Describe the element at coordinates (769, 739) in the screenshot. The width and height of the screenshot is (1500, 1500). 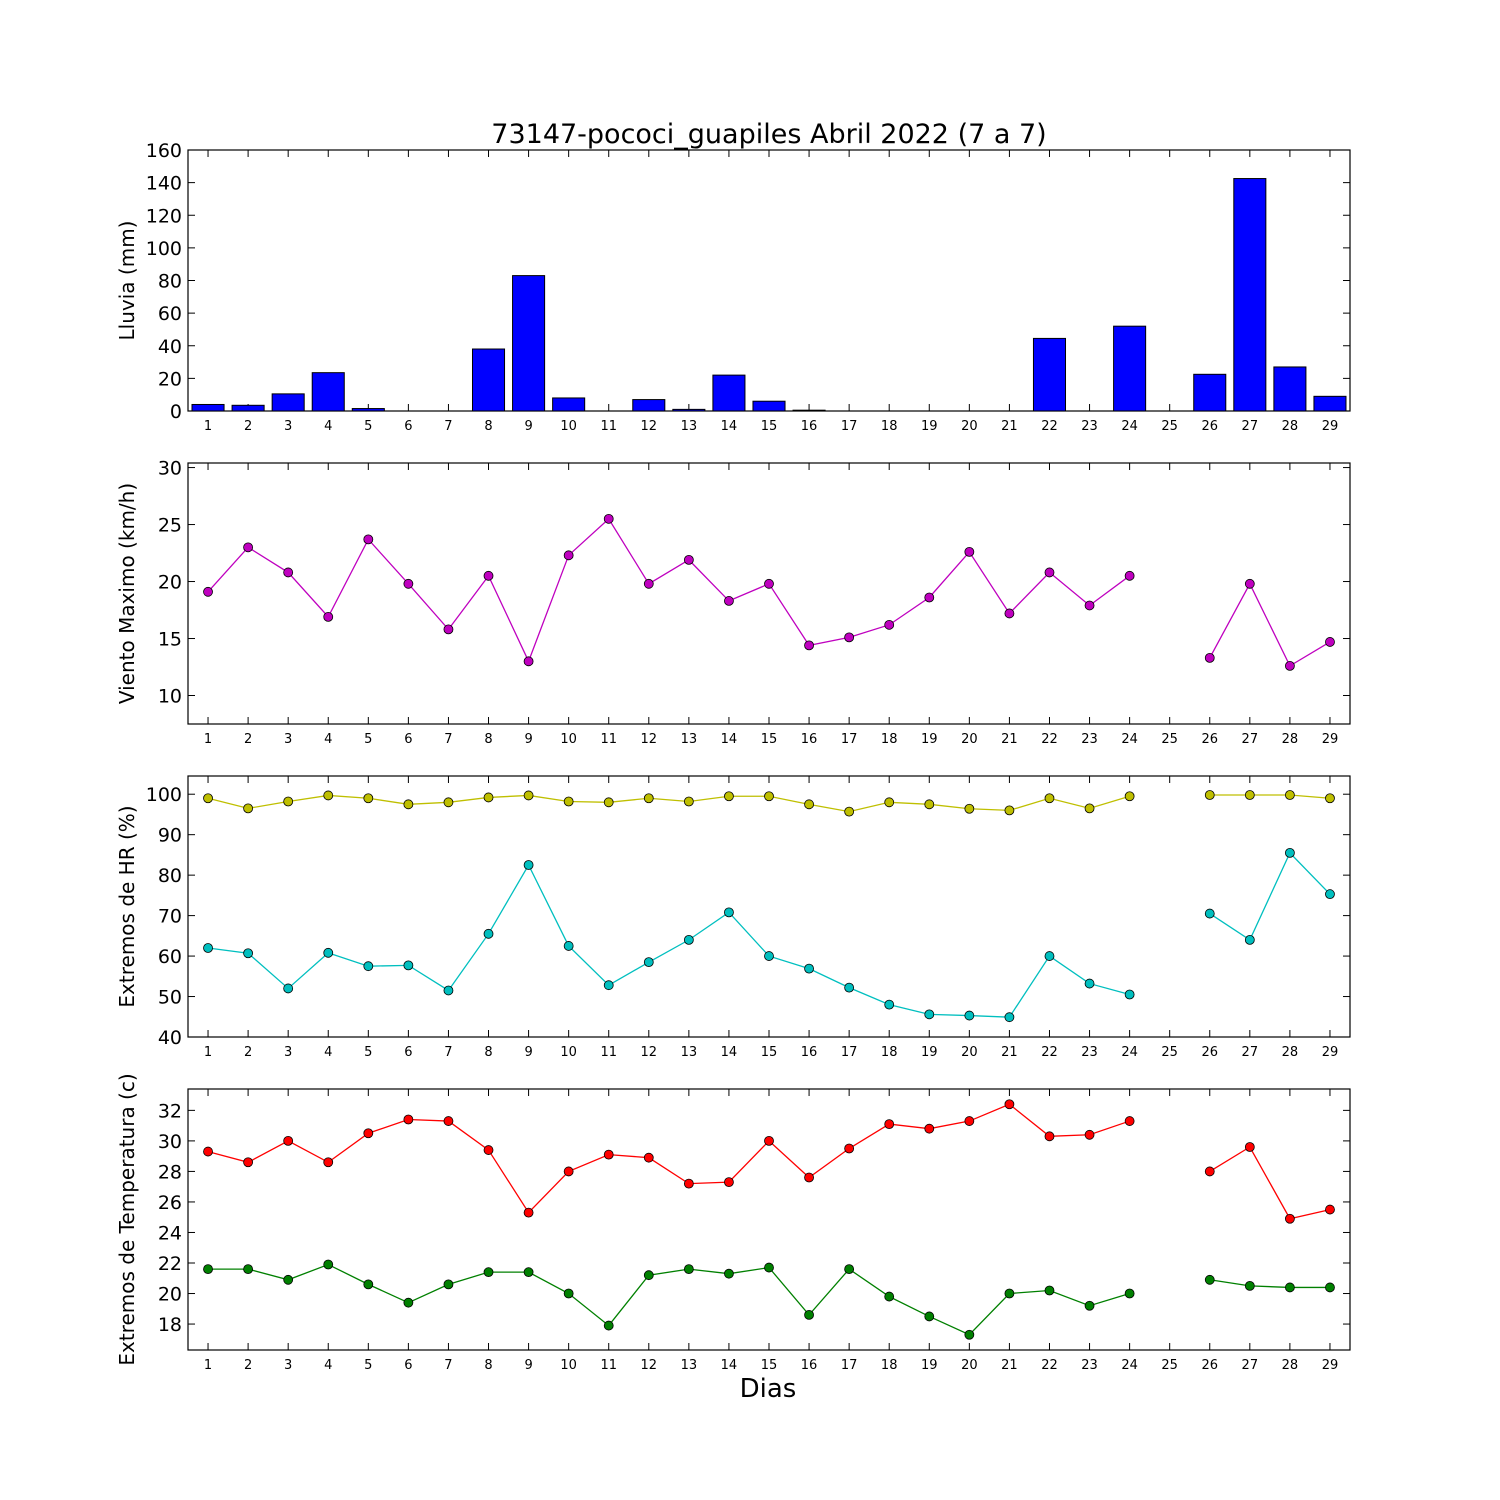
I see `x-tick-label: 15` at that location.